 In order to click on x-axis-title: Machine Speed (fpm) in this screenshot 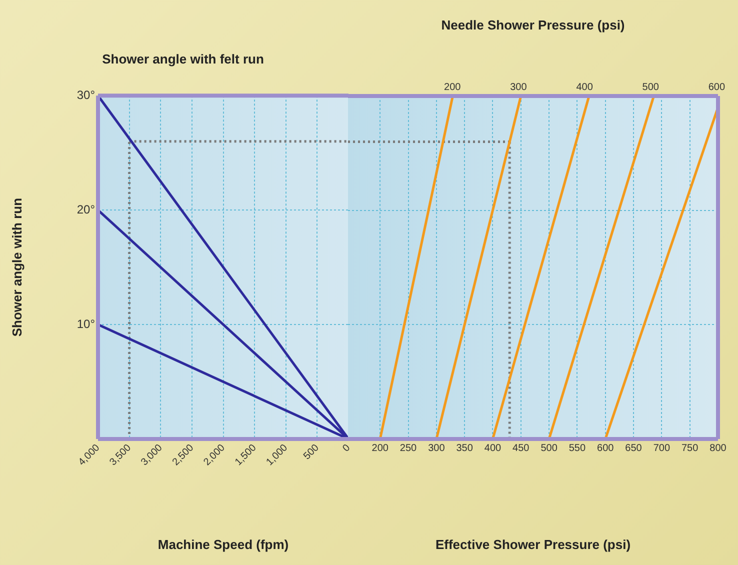, I will do `click(223, 544)`.